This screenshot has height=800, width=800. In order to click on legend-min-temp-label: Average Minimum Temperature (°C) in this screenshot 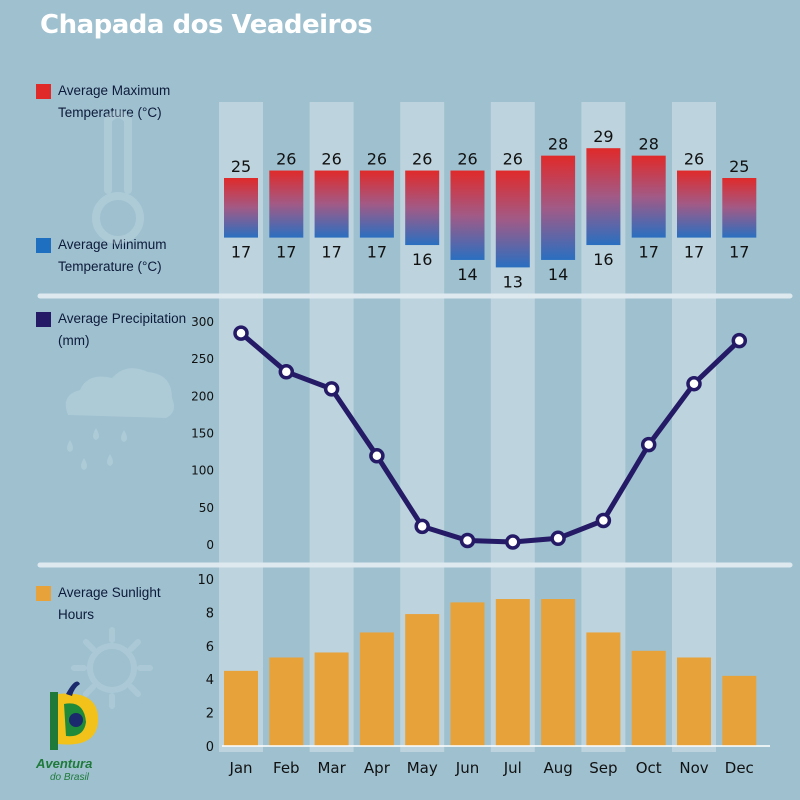, I will do `click(112, 255)`.